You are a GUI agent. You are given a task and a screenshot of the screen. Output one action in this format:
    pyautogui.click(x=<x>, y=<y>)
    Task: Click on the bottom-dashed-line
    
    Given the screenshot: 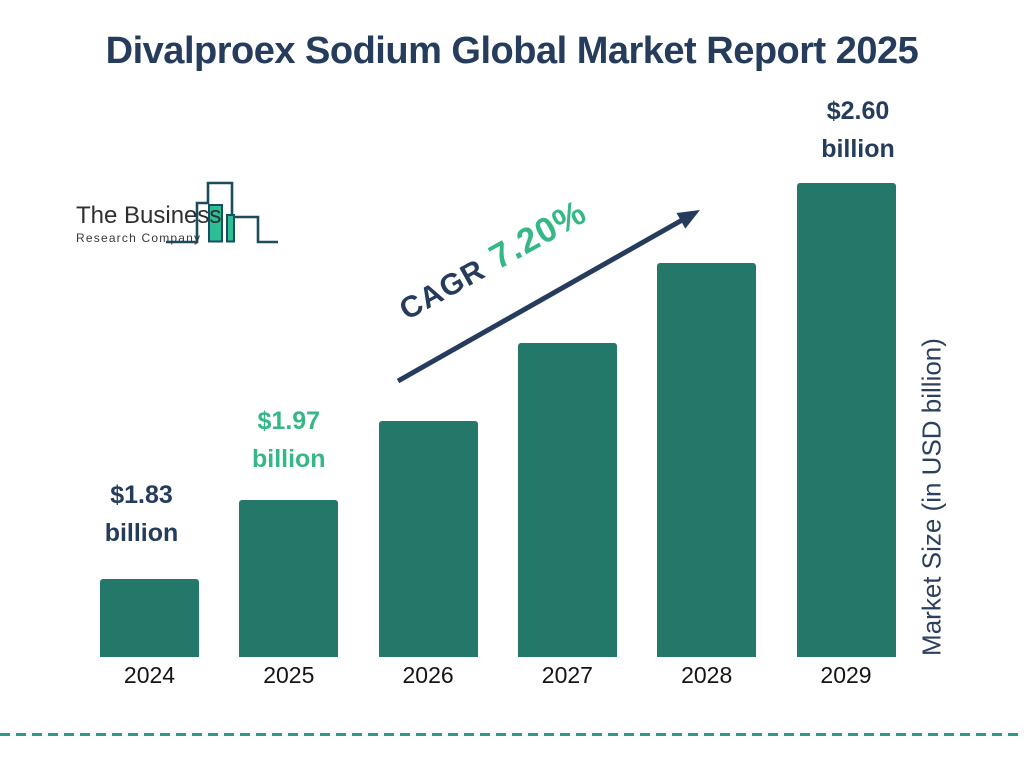 What is the action you would take?
    pyautogui.click(x=512, y=734)
    